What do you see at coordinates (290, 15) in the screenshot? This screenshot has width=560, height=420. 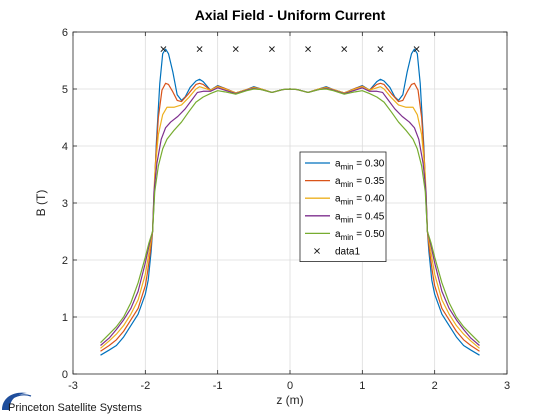 I see `chart-title: Axial Field - Uniform Current` at bounding box center [290, 15].